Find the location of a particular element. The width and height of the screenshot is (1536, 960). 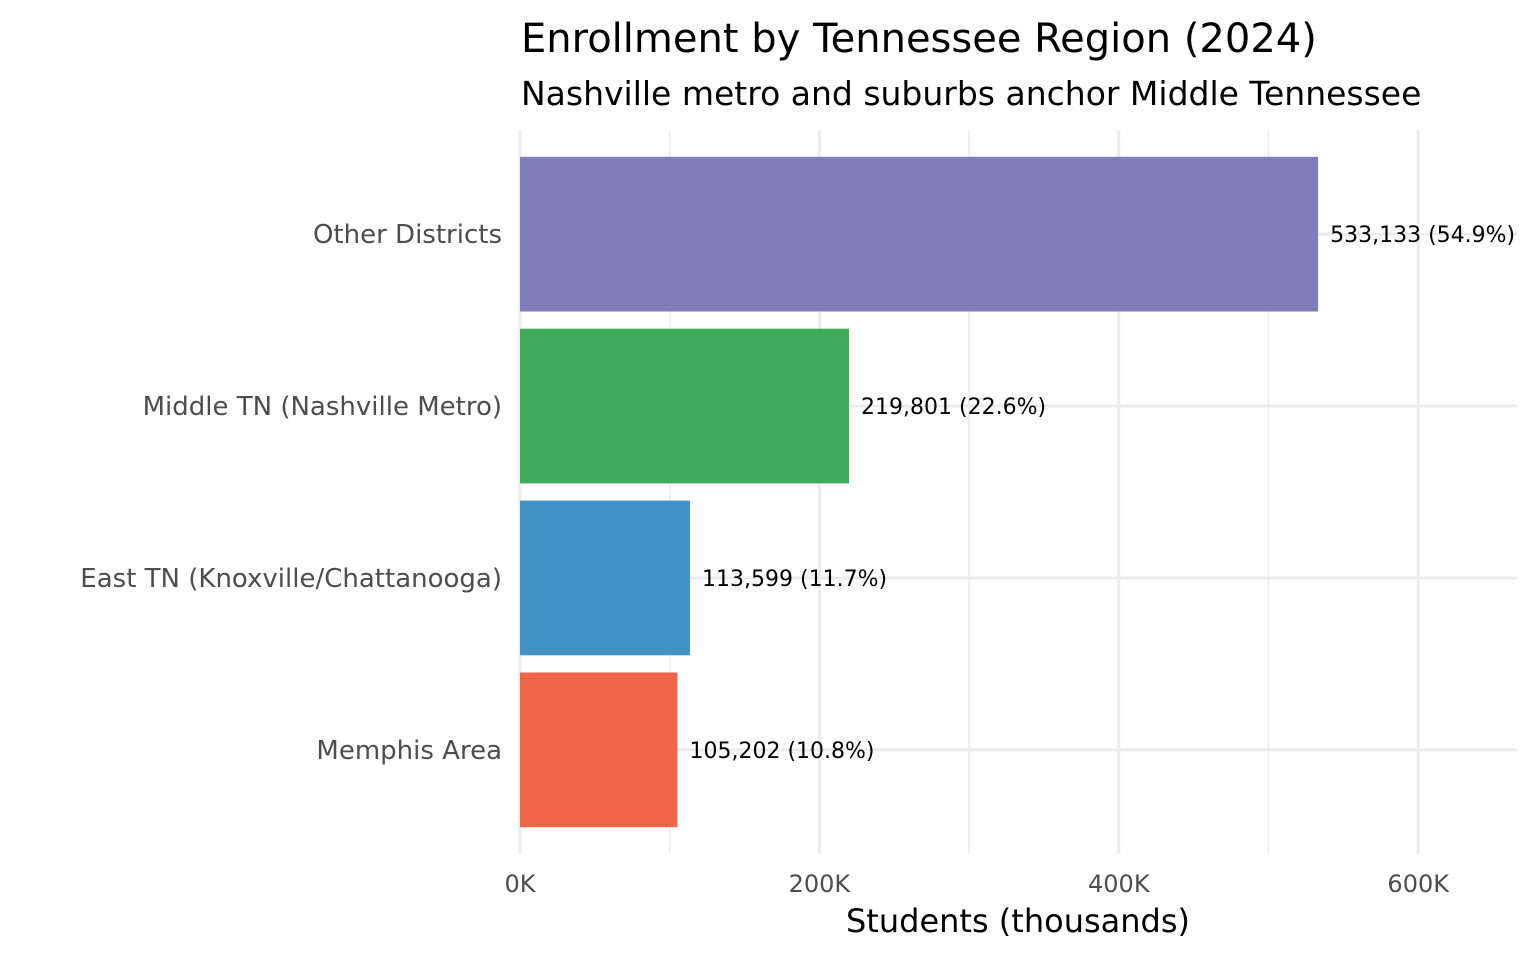

data-label: 533,133 (54.9%) is located at coordinates (1422, 235).